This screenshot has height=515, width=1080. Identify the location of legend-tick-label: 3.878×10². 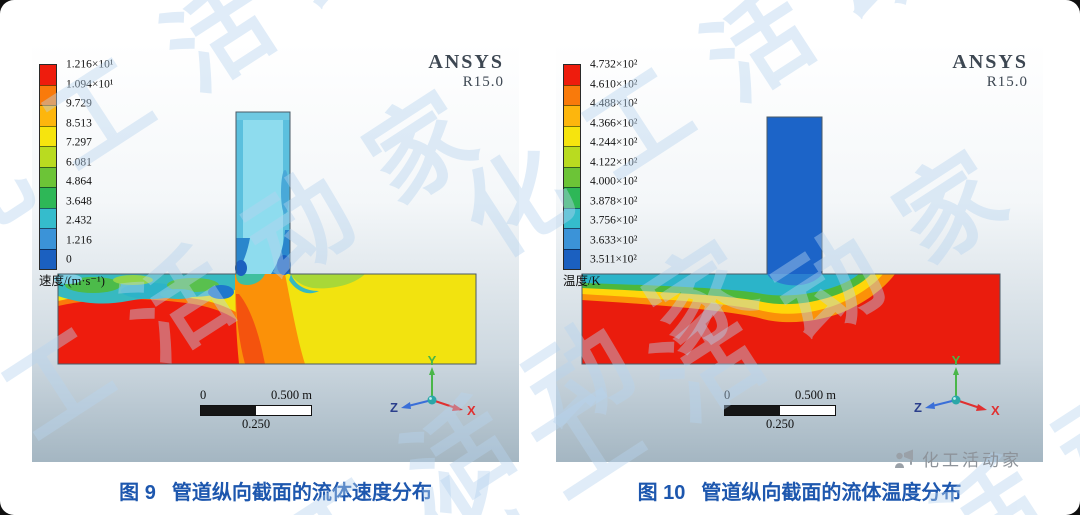
(614, 200).